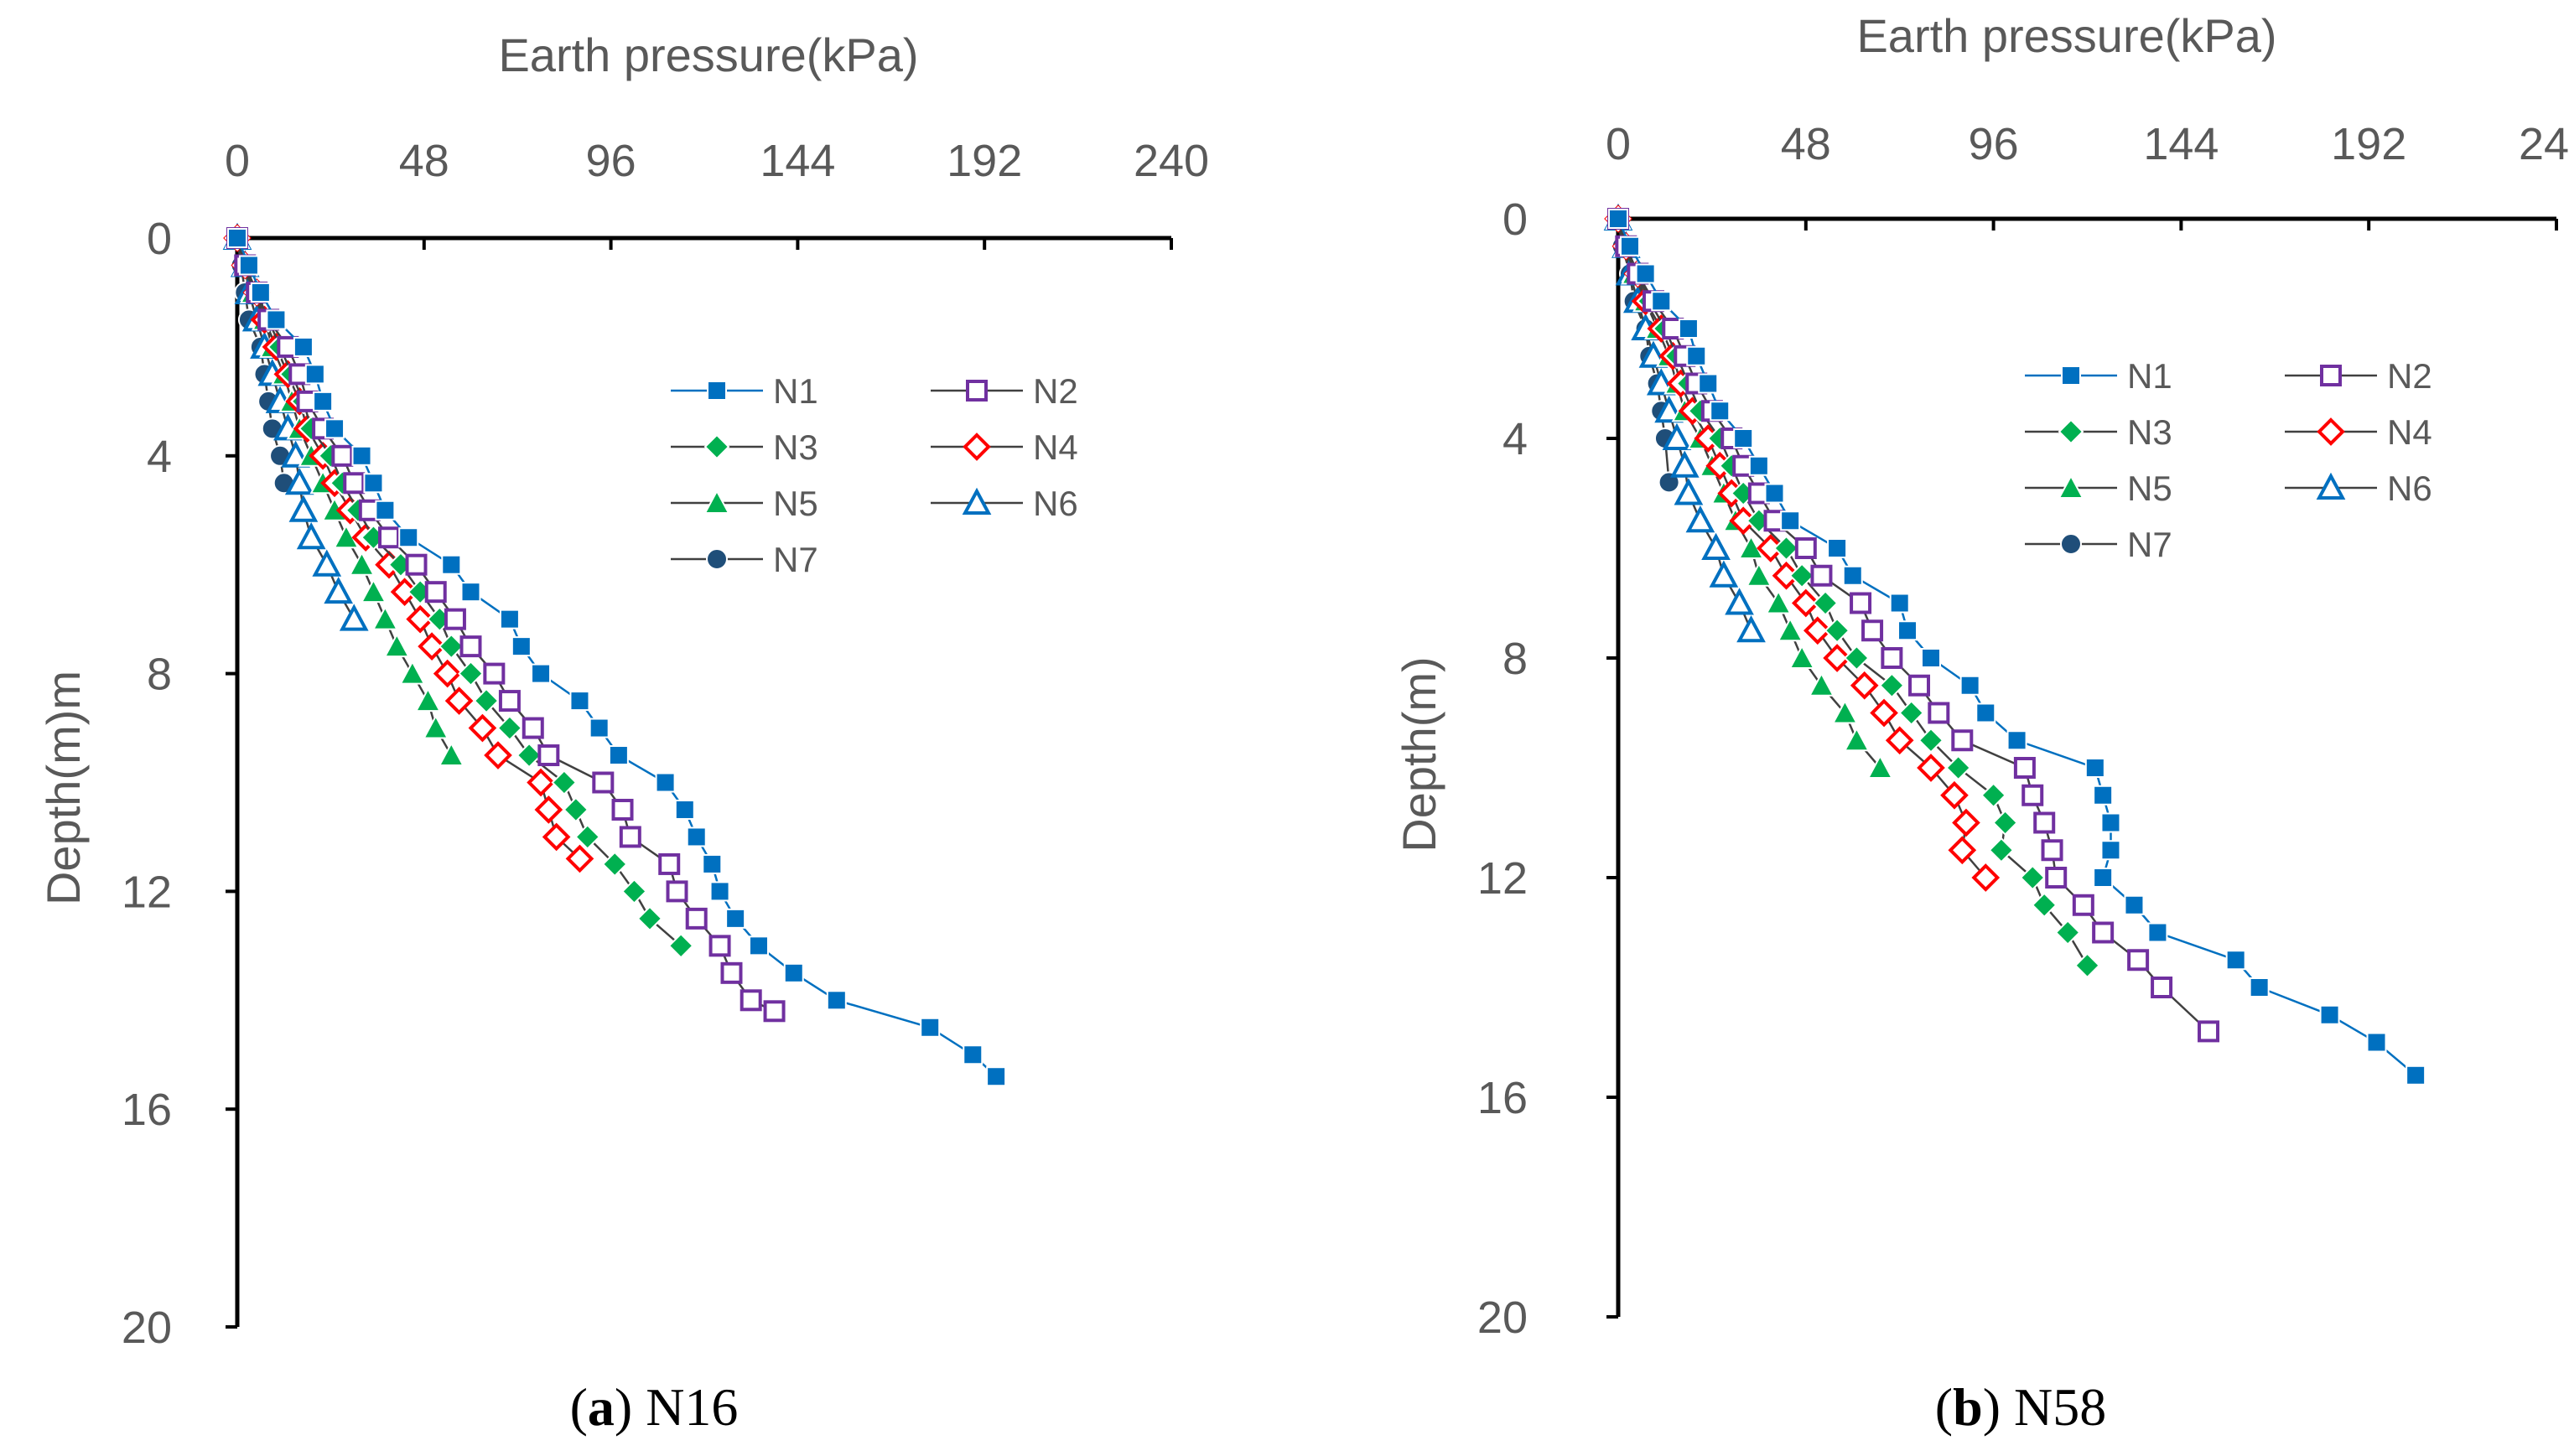  What do you see at coordinates (1944, 1407) in the screenshot?
I see `caption-open-paren: (` at bounding box center [1944, 1407].